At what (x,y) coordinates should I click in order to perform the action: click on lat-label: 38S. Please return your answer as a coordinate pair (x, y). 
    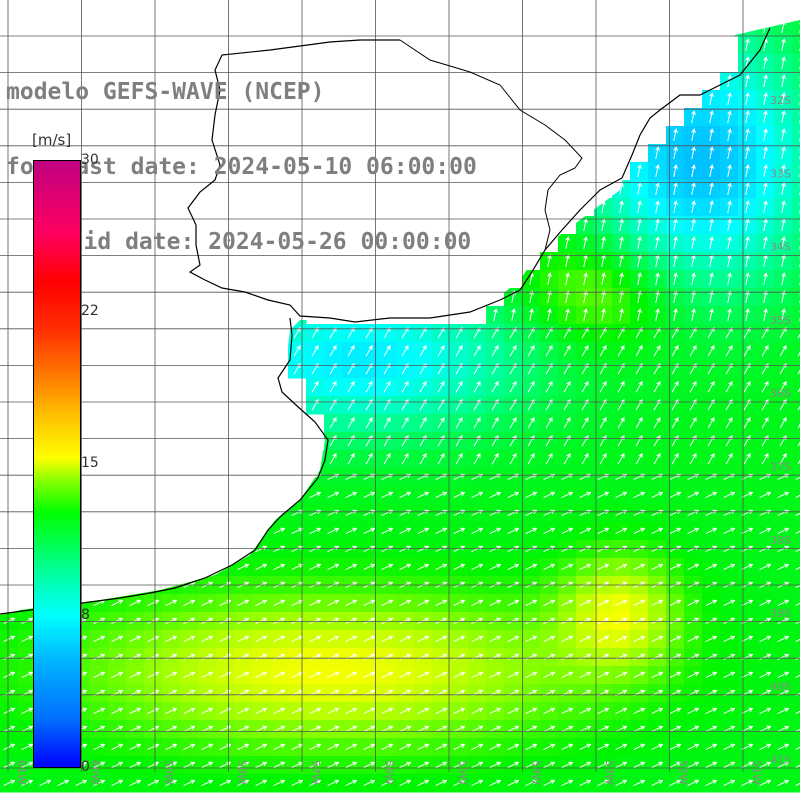
    Looking at the image, I should click on (780, 540).